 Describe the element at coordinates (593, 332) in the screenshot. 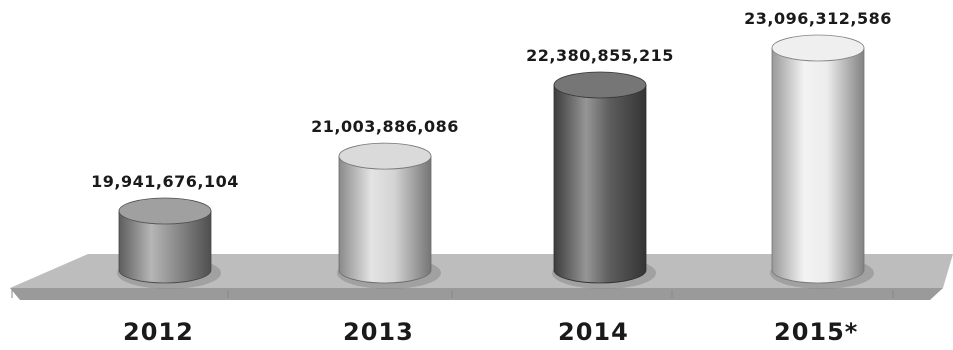

I see `category-label: 2014` at that location.